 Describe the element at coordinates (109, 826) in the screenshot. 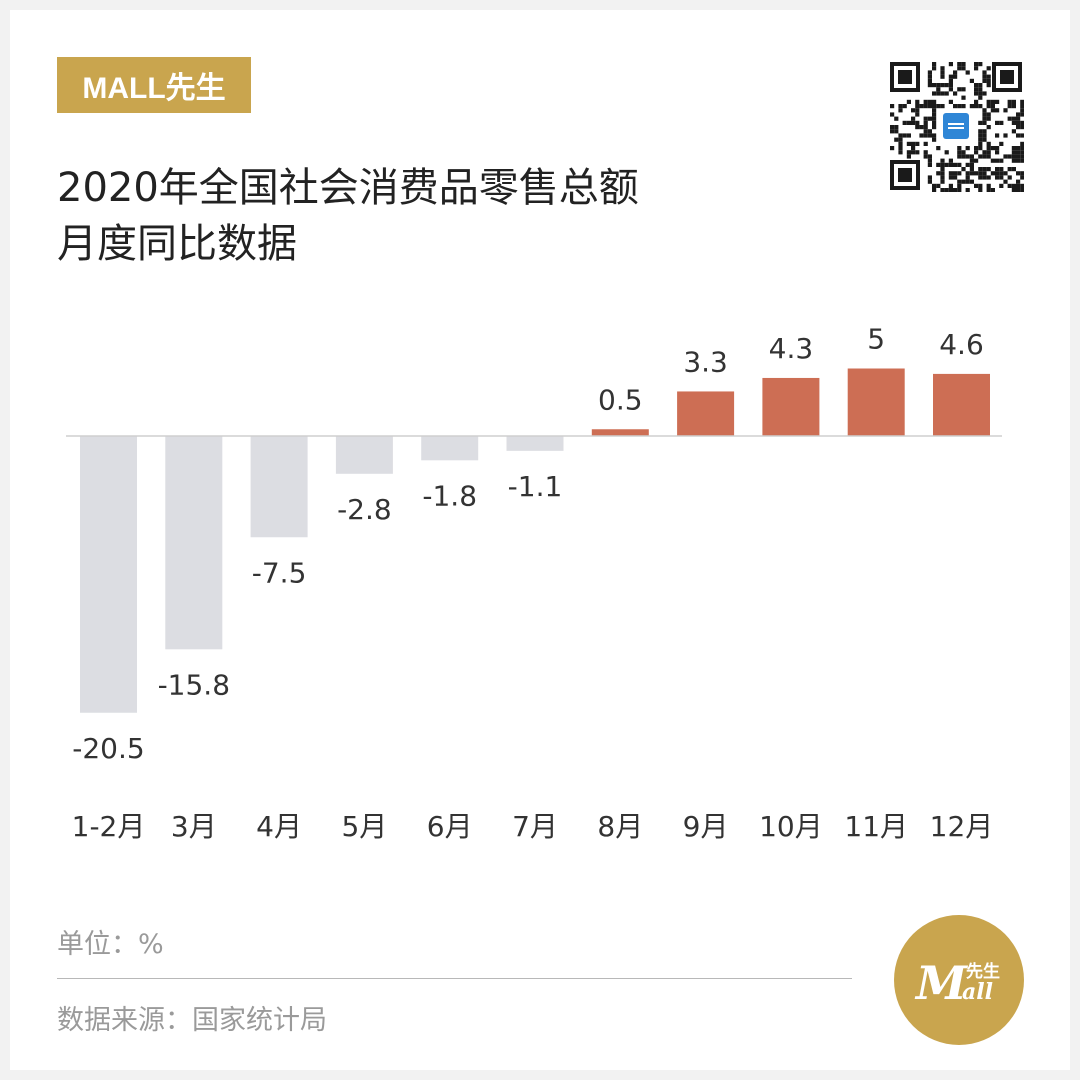

I see `category-label-1-2月: 1-2月` at that location.